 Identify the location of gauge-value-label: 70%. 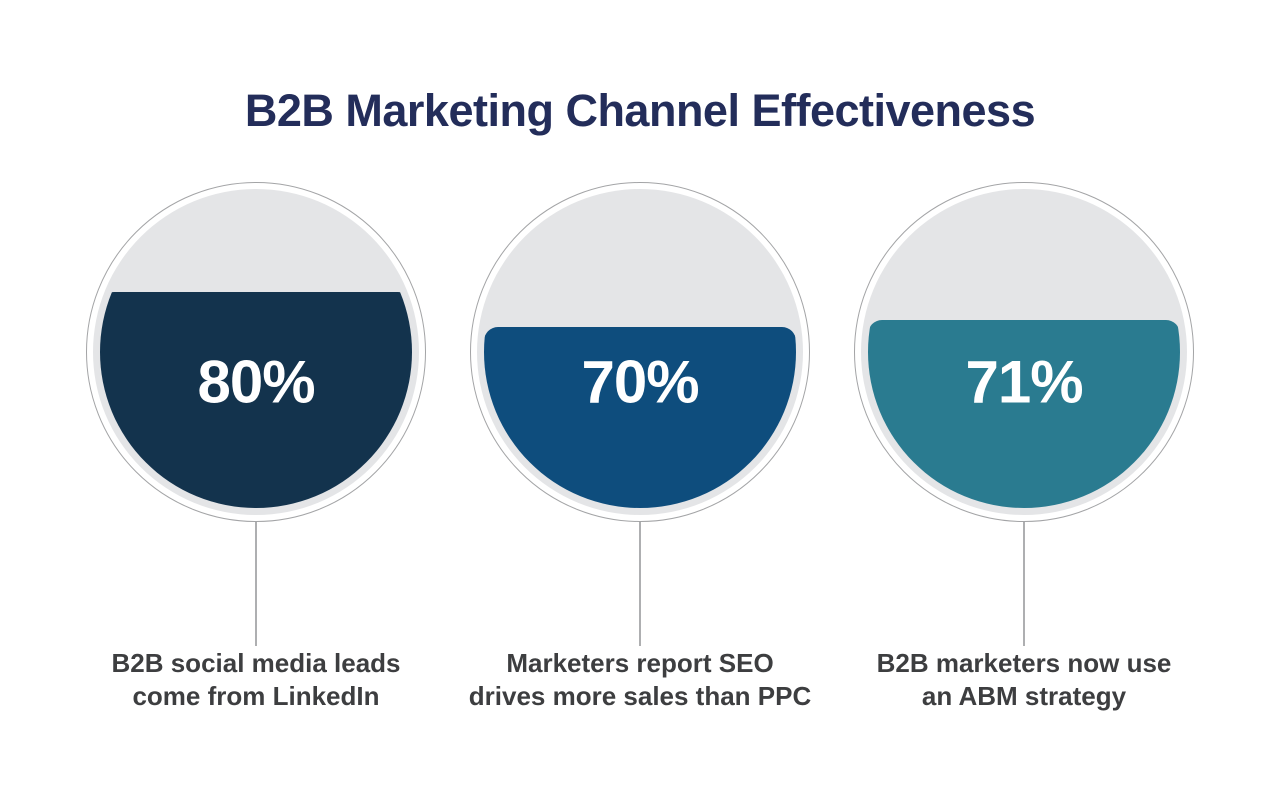
(640, 382).